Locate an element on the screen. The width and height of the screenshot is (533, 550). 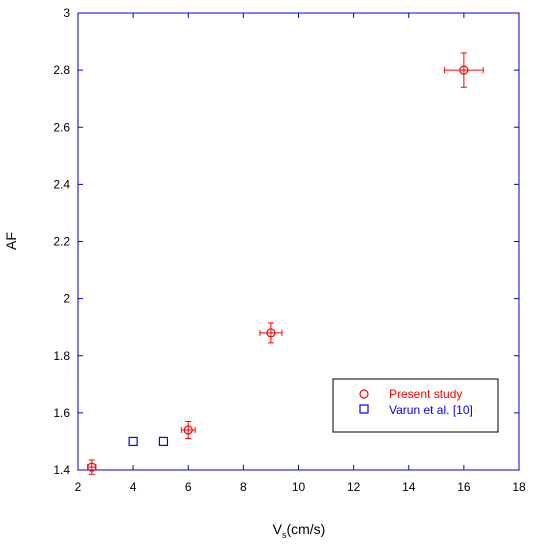
legend-marker-varun is located at coordinates (364, 409).